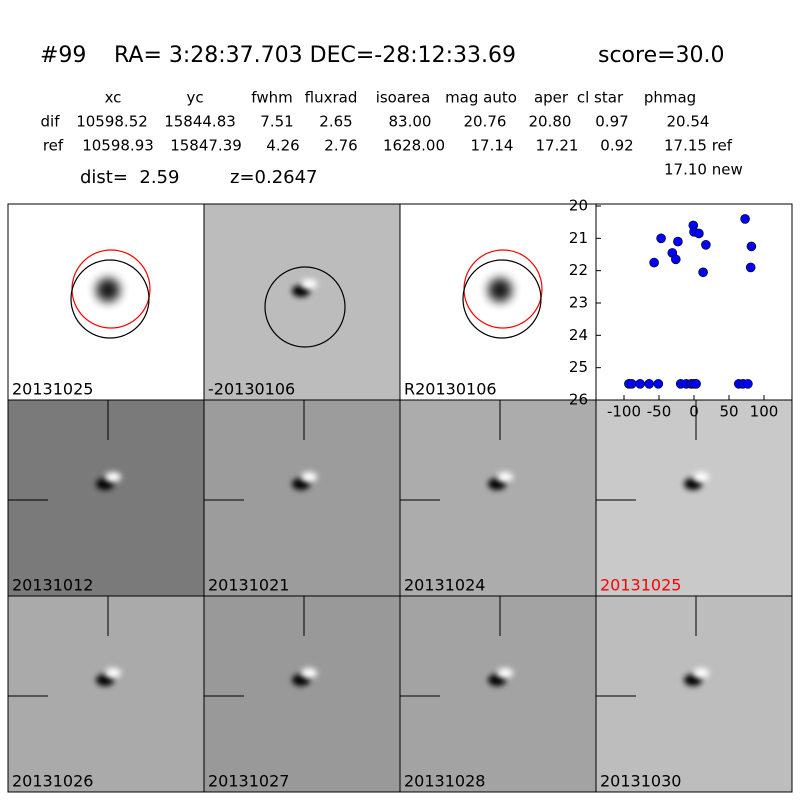  What do you see at coordinates (113, 98) in the screenshot?
I see `column-header: xc` at bounding box center [113, 98].